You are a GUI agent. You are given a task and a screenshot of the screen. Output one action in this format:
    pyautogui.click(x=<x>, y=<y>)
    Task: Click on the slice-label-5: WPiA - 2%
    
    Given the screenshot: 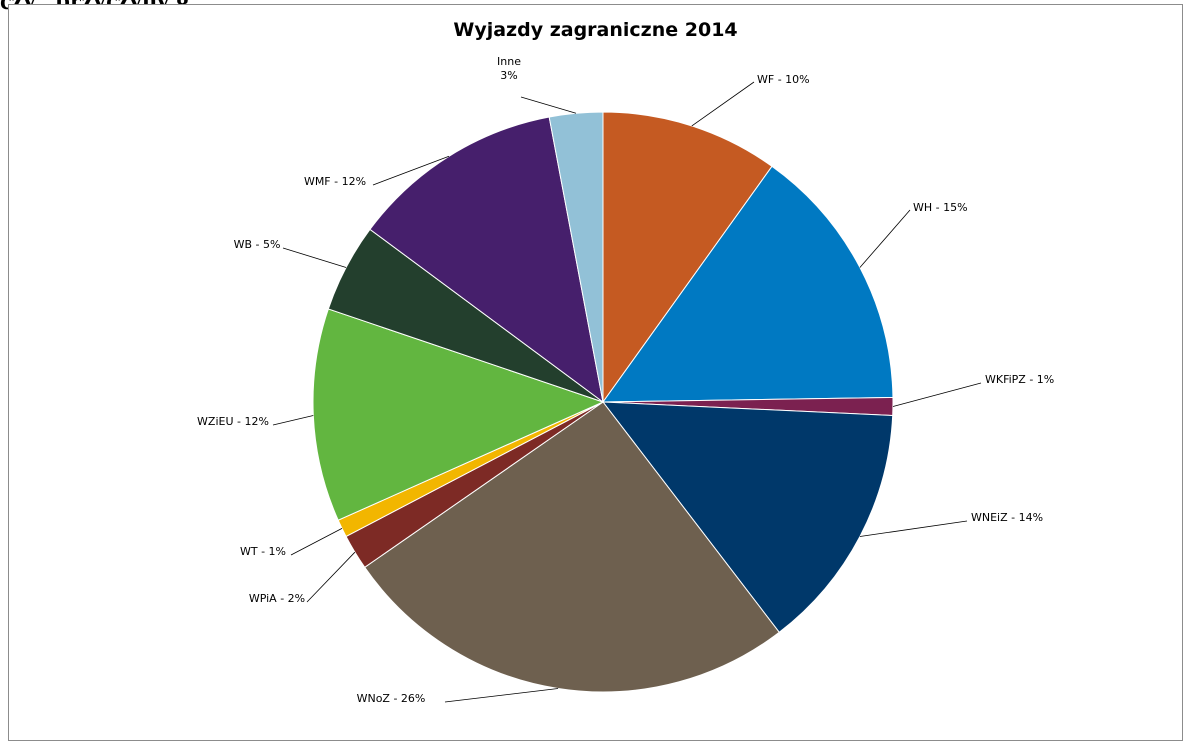 What is the action you would take?
    pyautogui.click(x=277, y=598)
    